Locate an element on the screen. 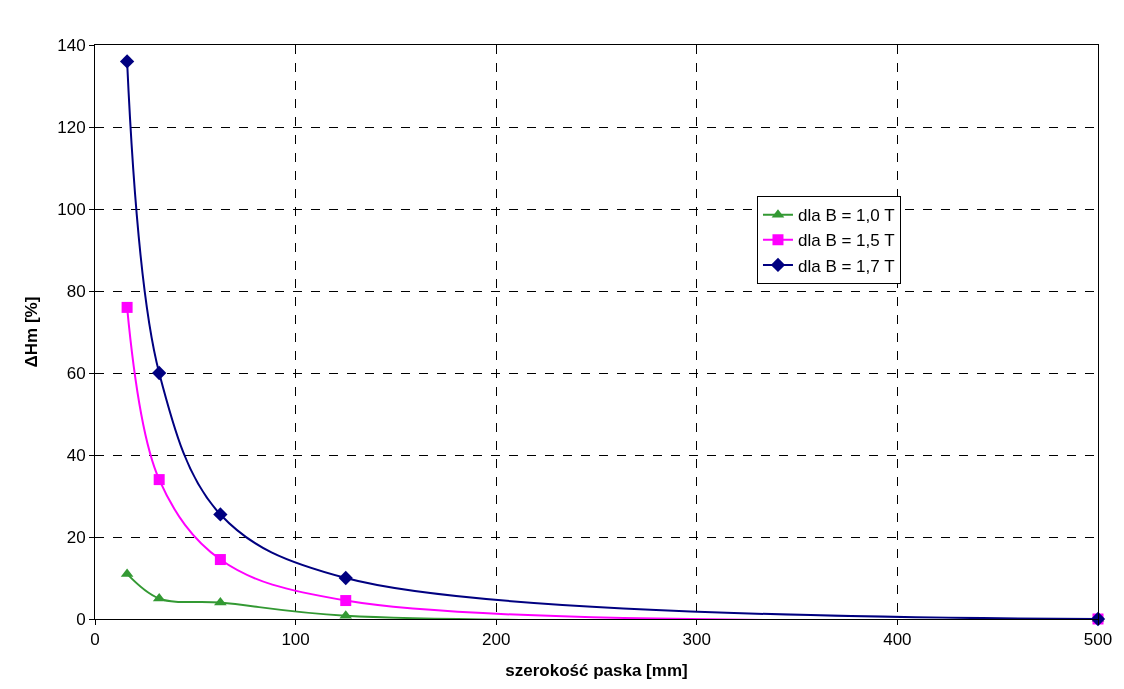 The image size is (1124, 689). legend-label: dla B = 1,7 T is located at coordinates (846, 266).